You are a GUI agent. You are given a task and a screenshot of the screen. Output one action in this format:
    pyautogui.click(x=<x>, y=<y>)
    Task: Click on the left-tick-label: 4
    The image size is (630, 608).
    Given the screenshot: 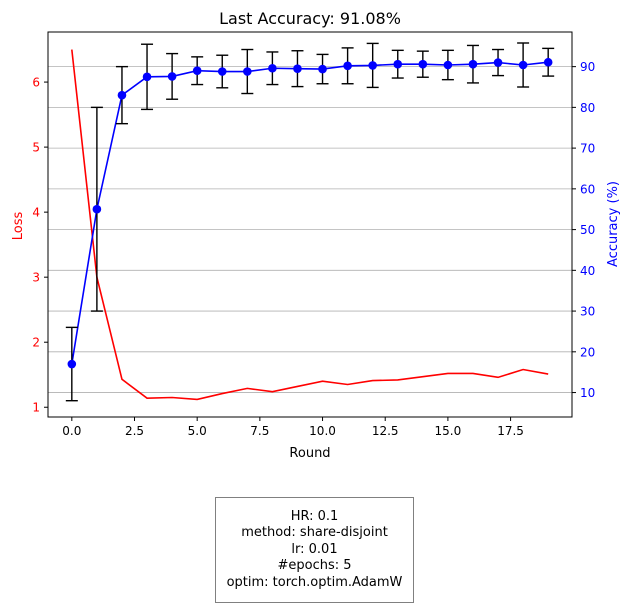 What is the action you would take?
    pyautogui.click(x=36, y=213)
    